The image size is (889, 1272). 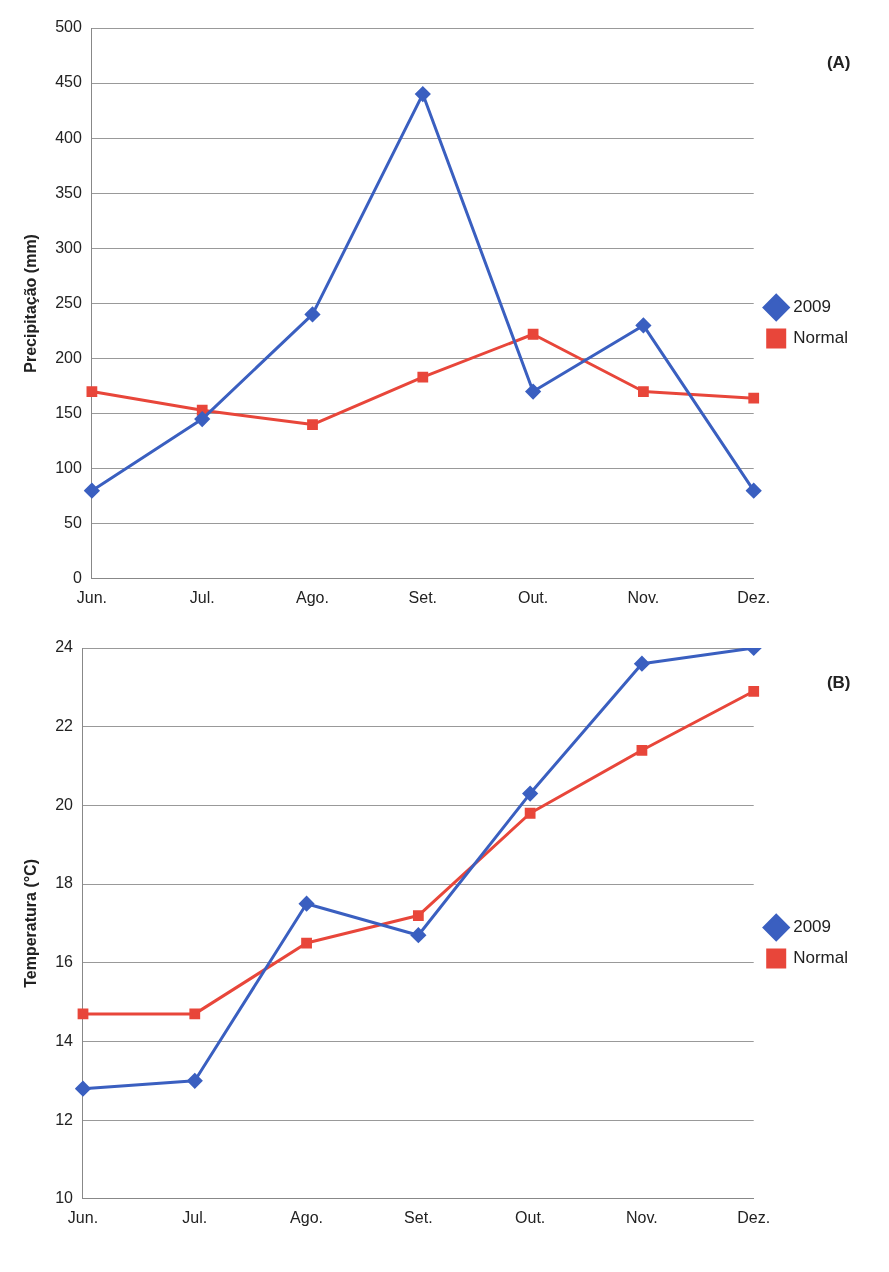 What do you see at coordinates (68, 357) in the screenshot?
I see `y-tick-label: 200` at bounding box center [68, 357].